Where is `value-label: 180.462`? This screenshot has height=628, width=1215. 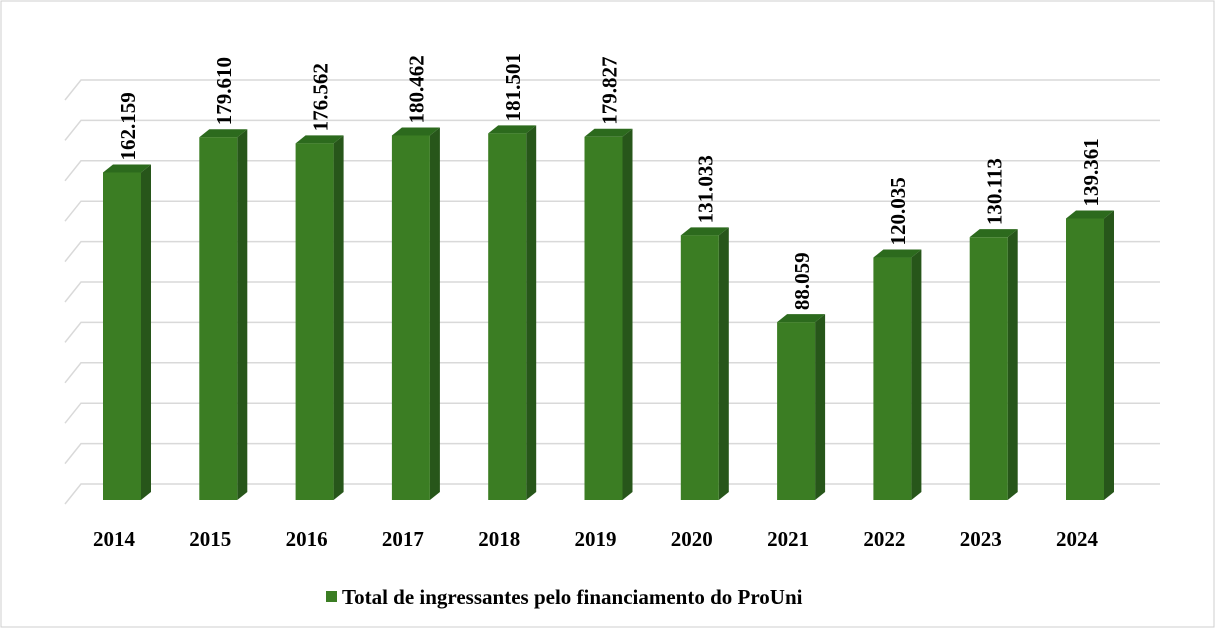
value-label: 180.462 is located at coordinates (417, 89).